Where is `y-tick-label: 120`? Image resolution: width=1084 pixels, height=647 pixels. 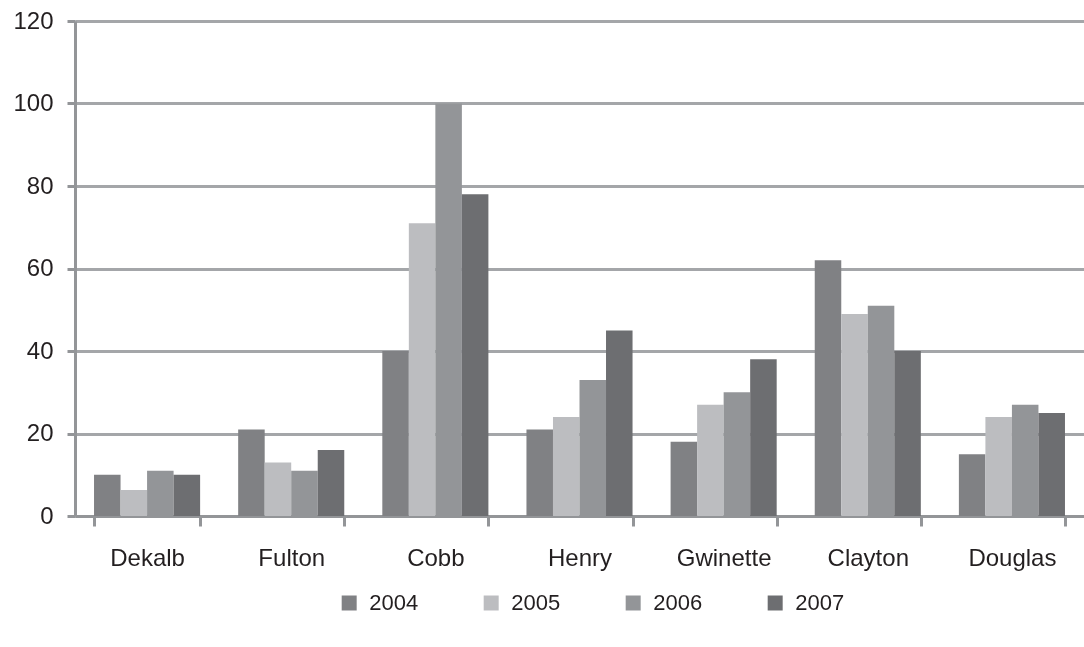 y-tick-label: 120 is located at coordinates (33, 20).